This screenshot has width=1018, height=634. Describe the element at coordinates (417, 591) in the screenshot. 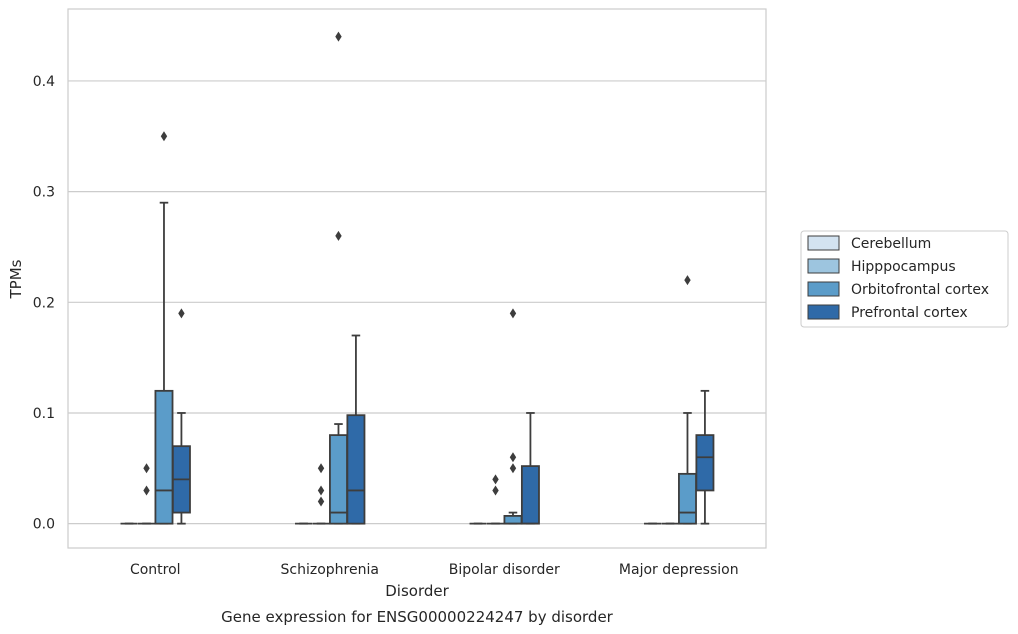

I see `x-axis-label: Disorder` at that location.